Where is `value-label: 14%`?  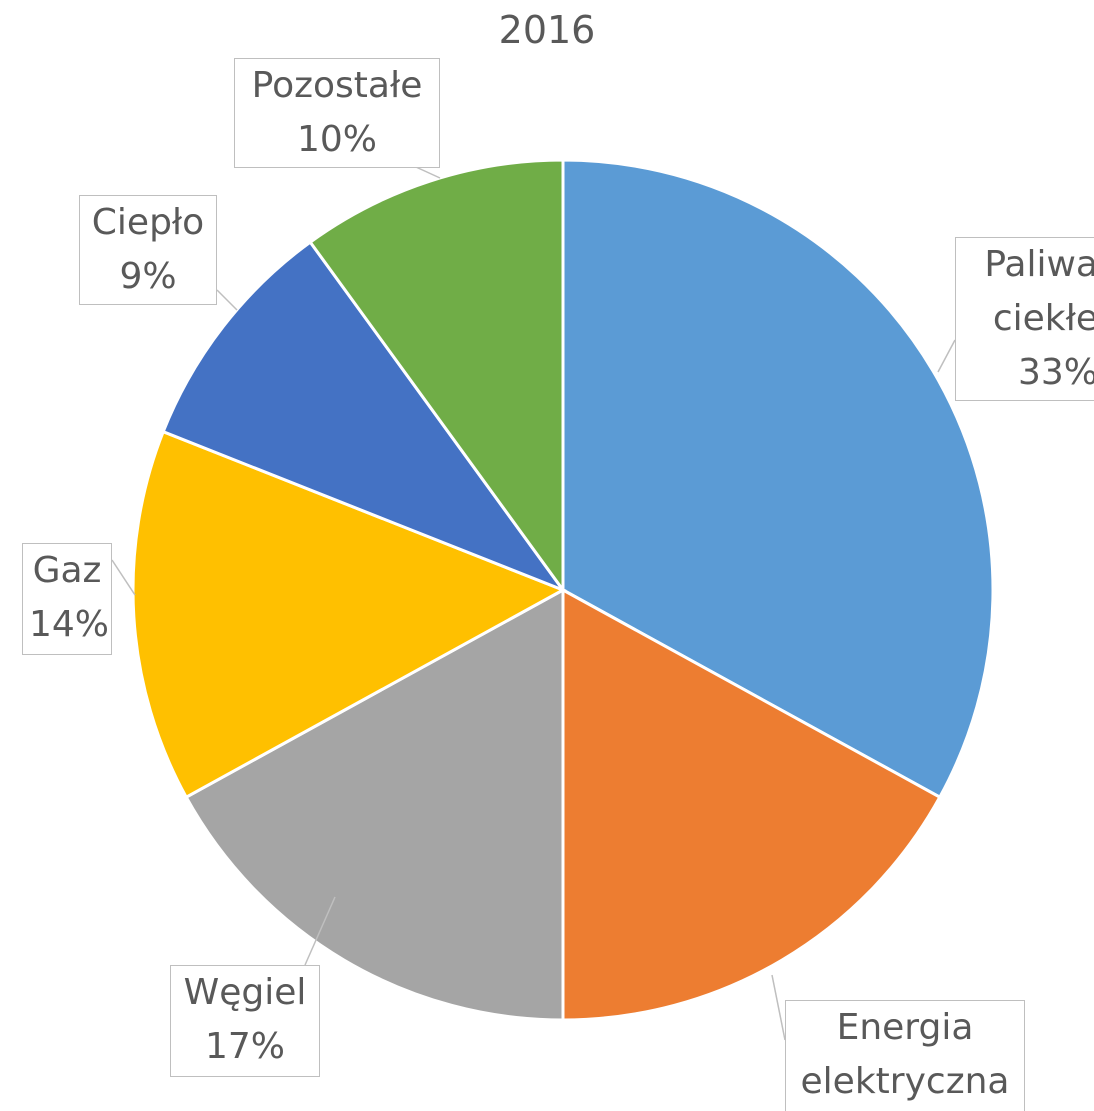 value-label: 14% is located at coordinates (69, 624).